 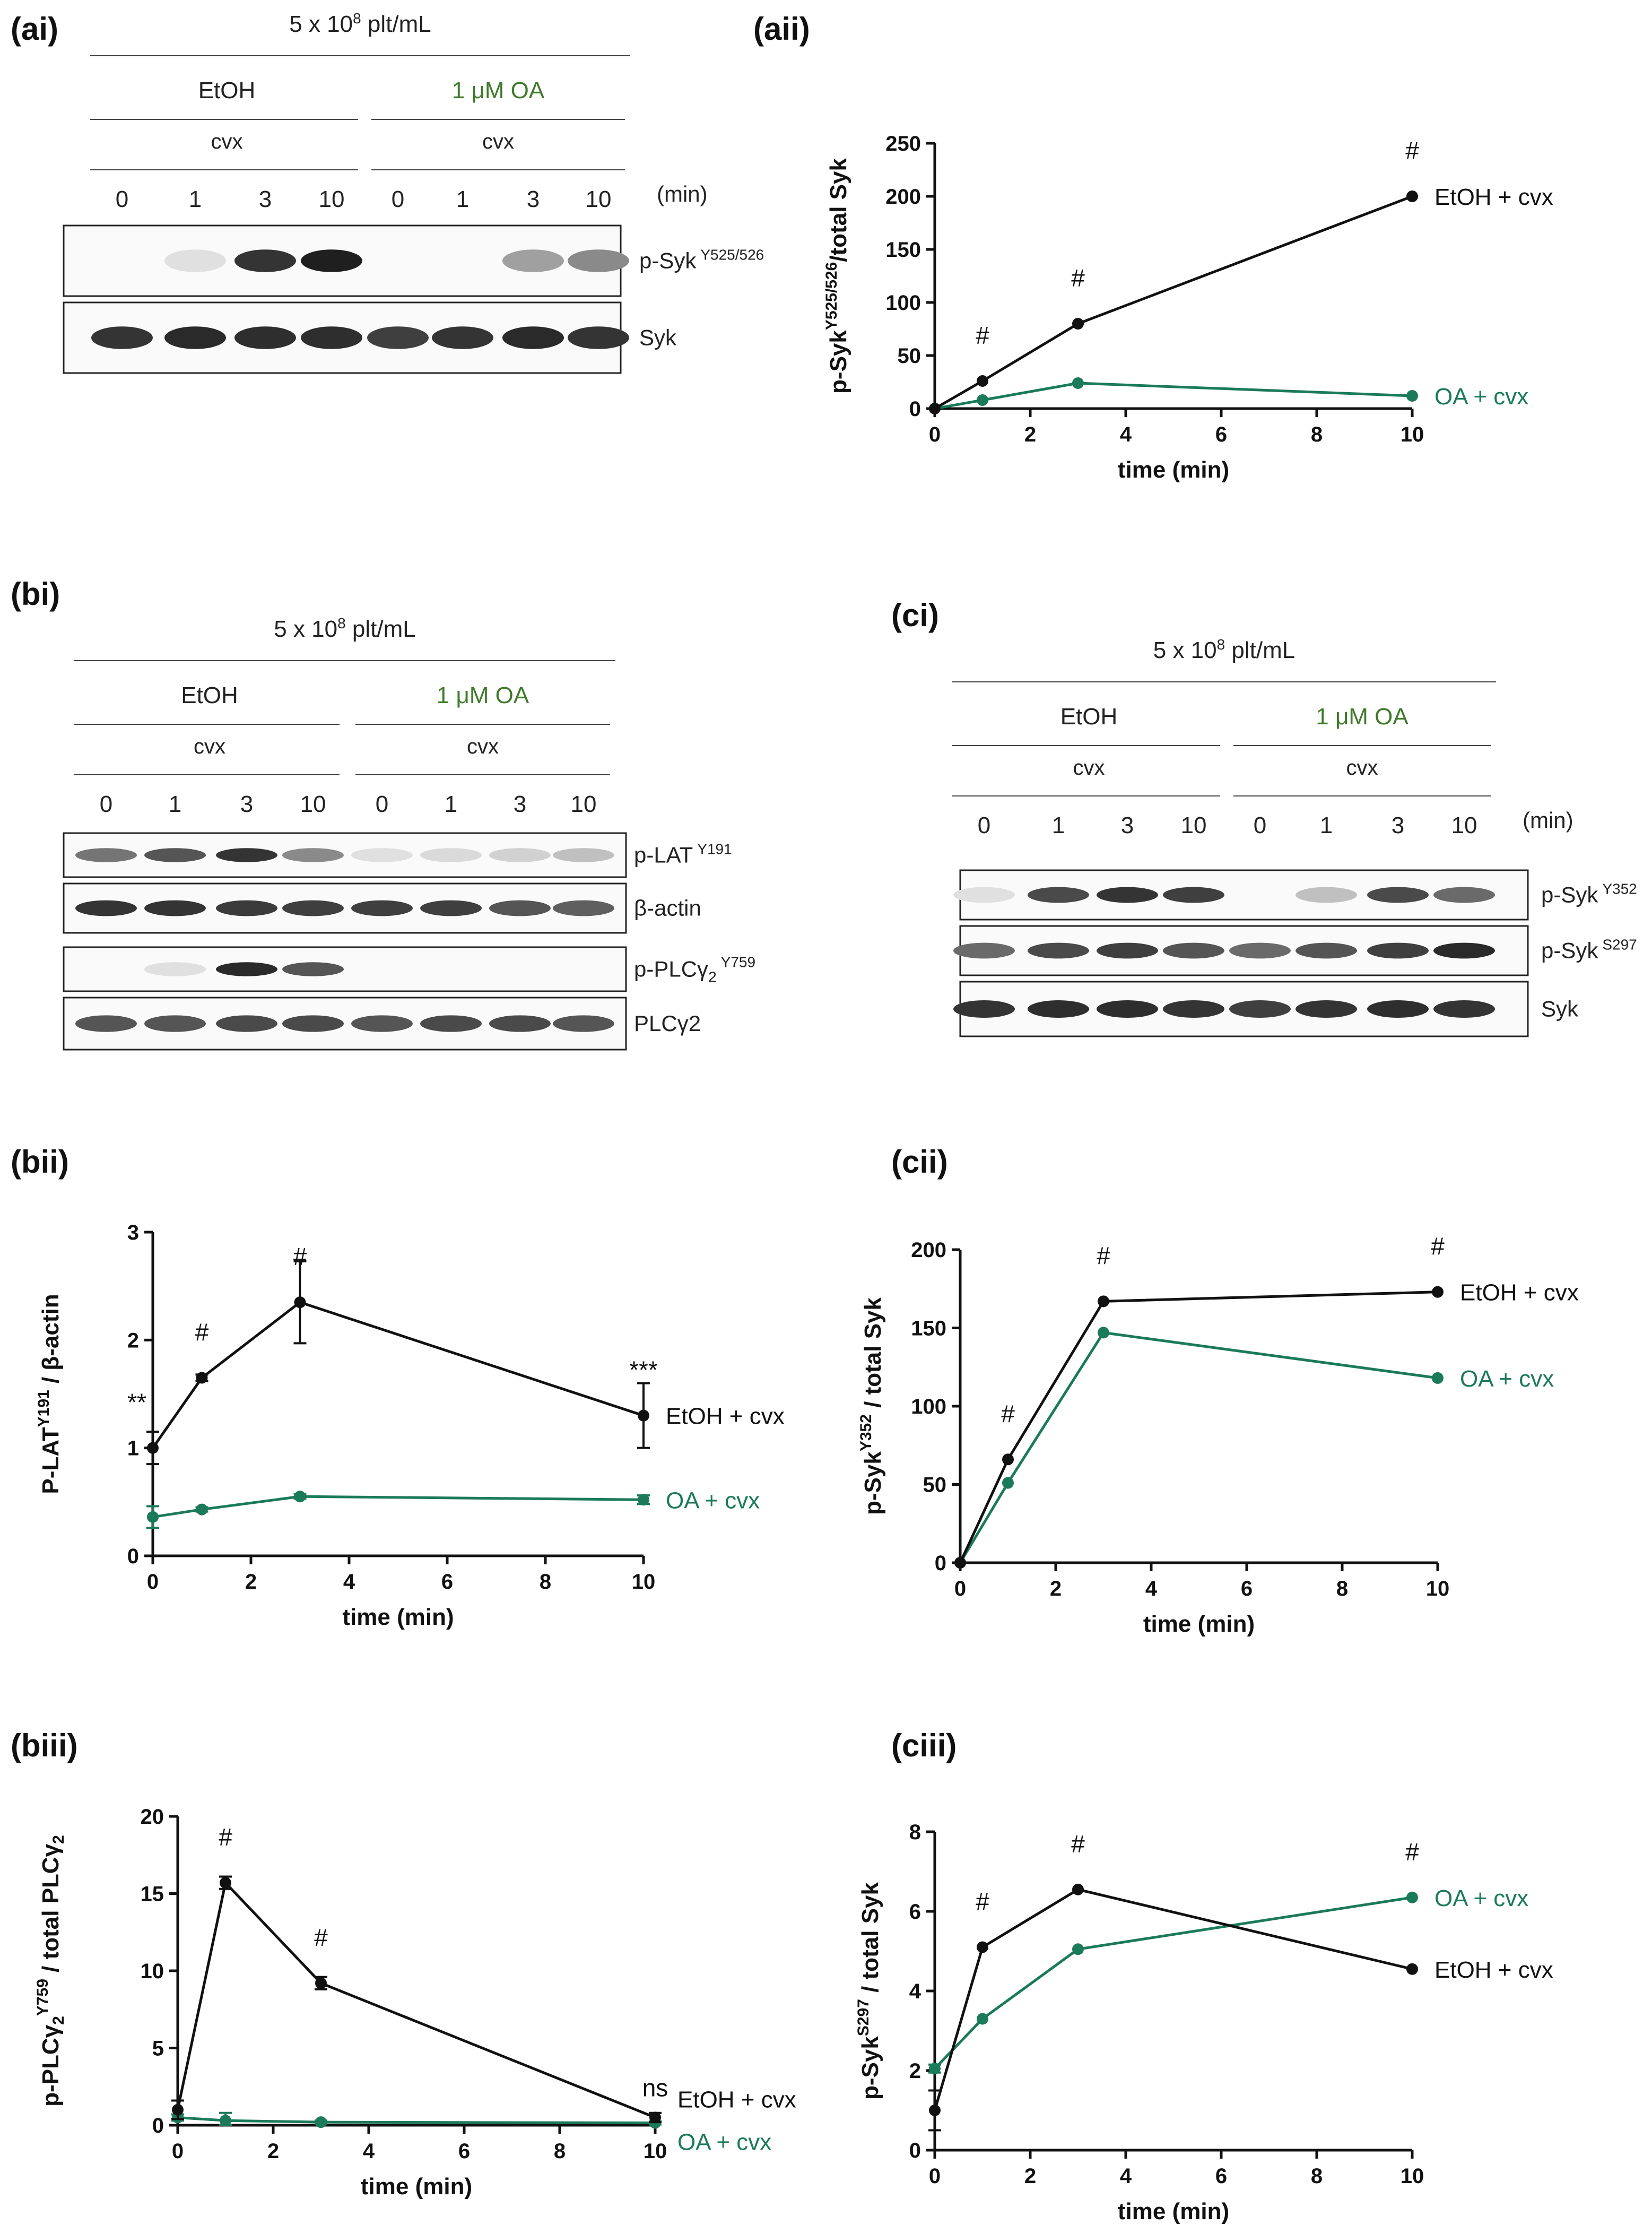 What do you see at coordinates (667, 908) in the screenshot?
I see `blot-band-label: β-actin` at bounding box center [667, 908].